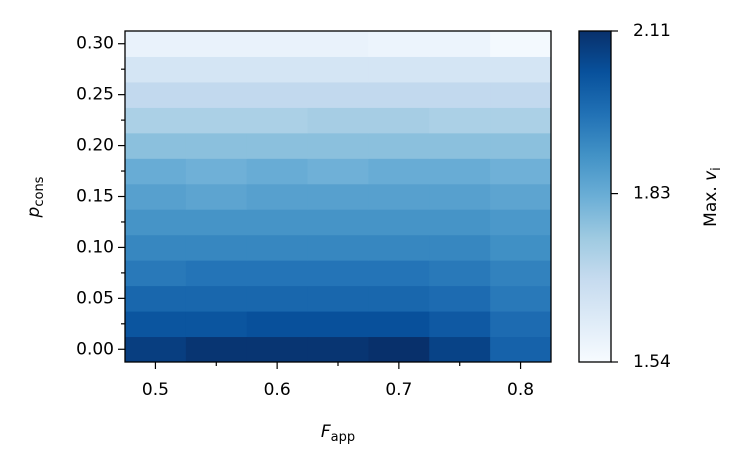 This screenshot has width=746, height=467. I want to click on colorbar-label-main: Max., so click(711, 204).